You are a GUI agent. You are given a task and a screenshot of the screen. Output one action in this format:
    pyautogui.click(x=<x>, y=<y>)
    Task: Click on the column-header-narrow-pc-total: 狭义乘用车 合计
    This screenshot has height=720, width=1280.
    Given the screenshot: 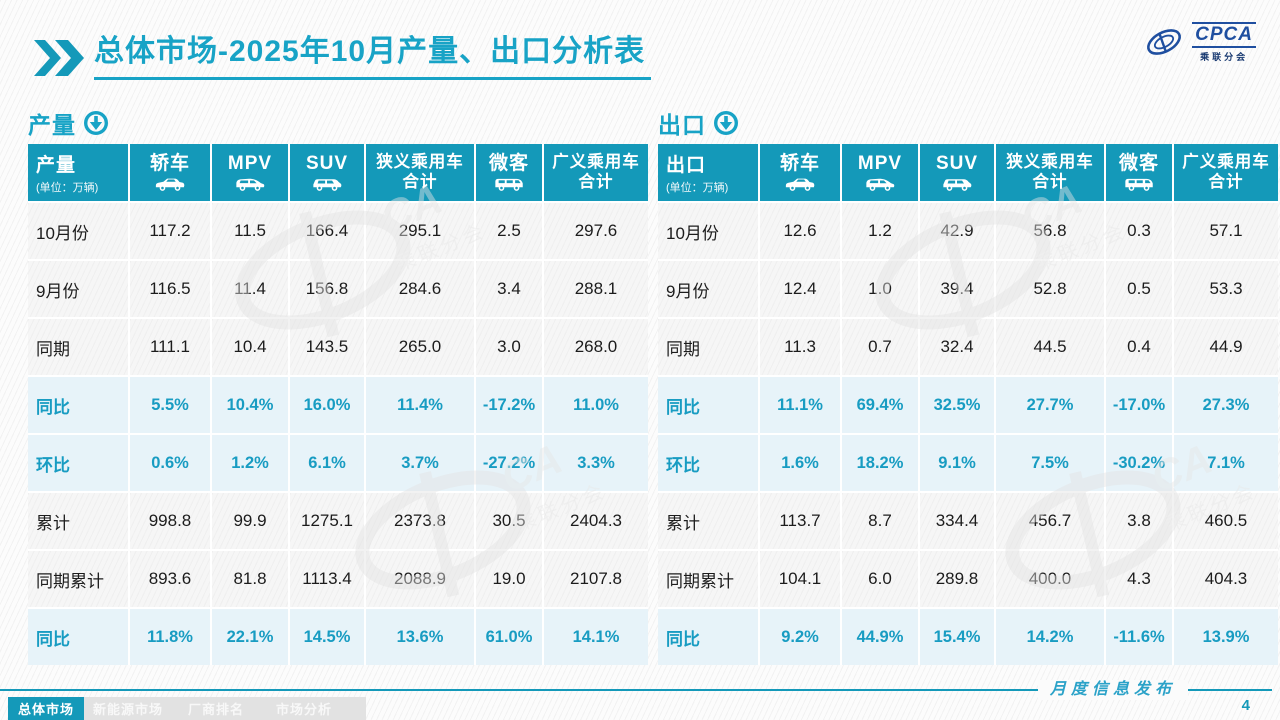 What is the action you would take?
    pyautogui.click(x=1050, y=172)
    